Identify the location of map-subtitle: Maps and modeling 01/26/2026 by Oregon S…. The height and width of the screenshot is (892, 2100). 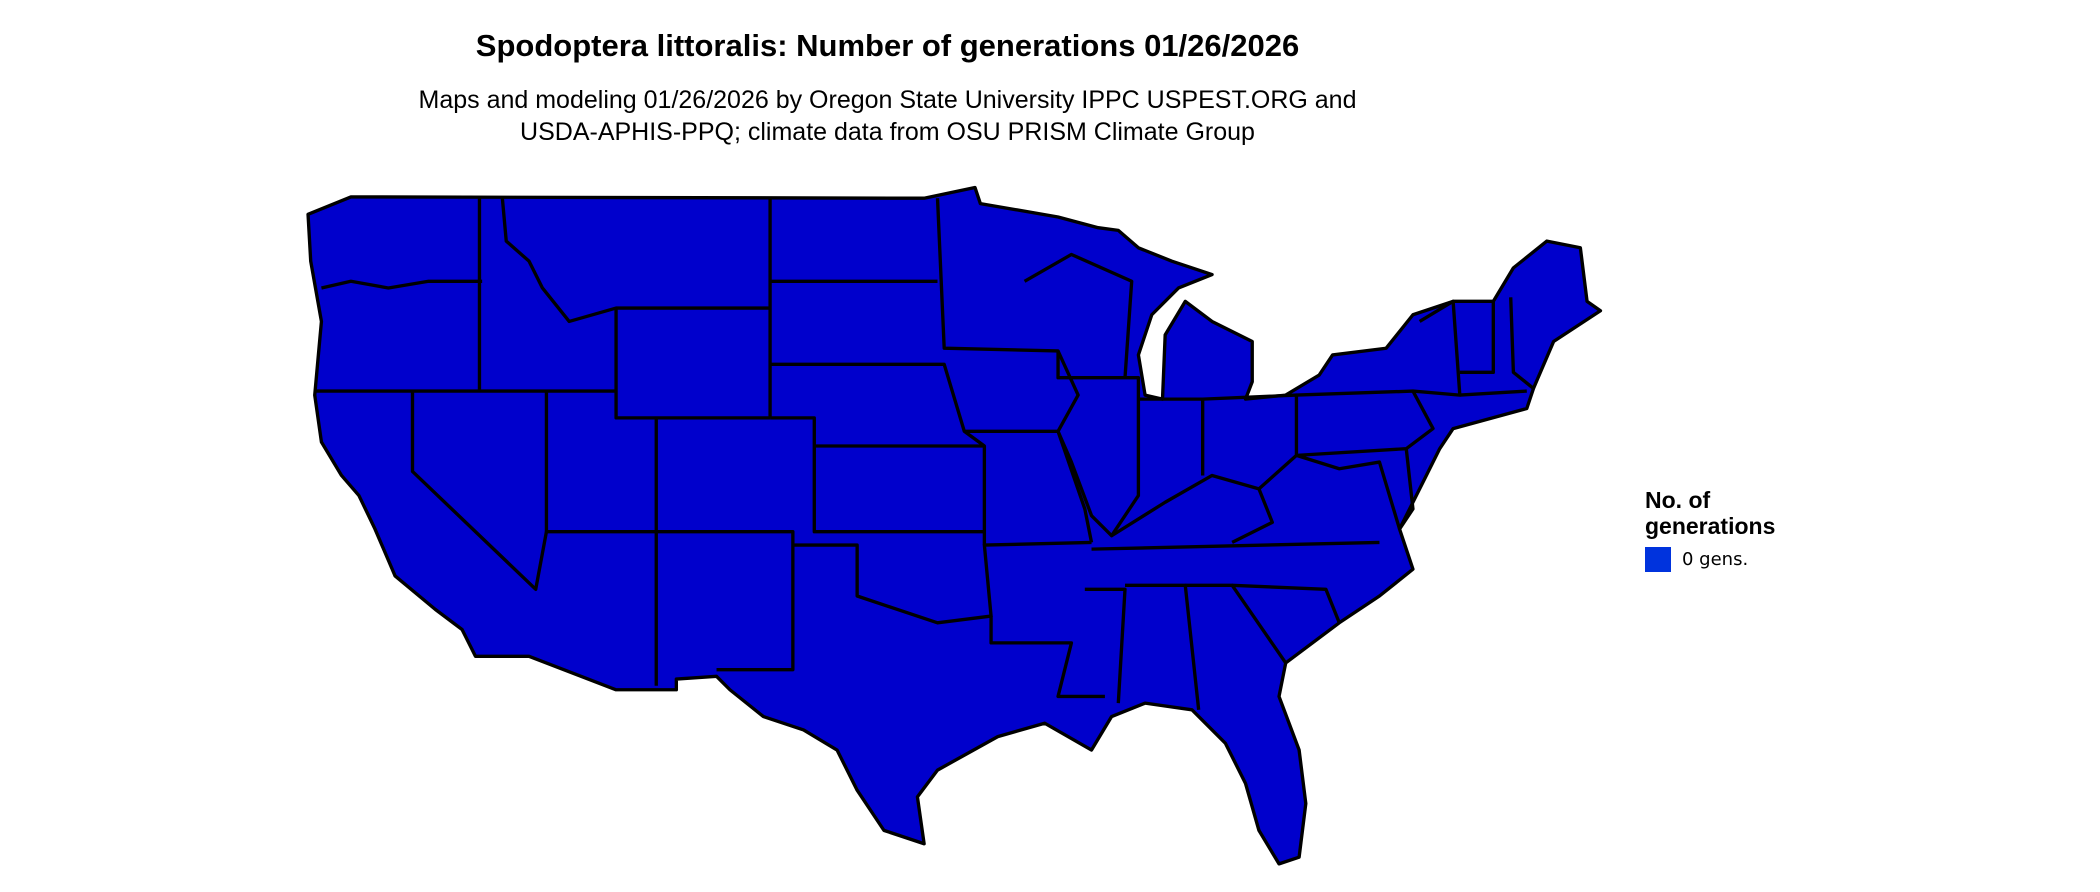
(887, 116).